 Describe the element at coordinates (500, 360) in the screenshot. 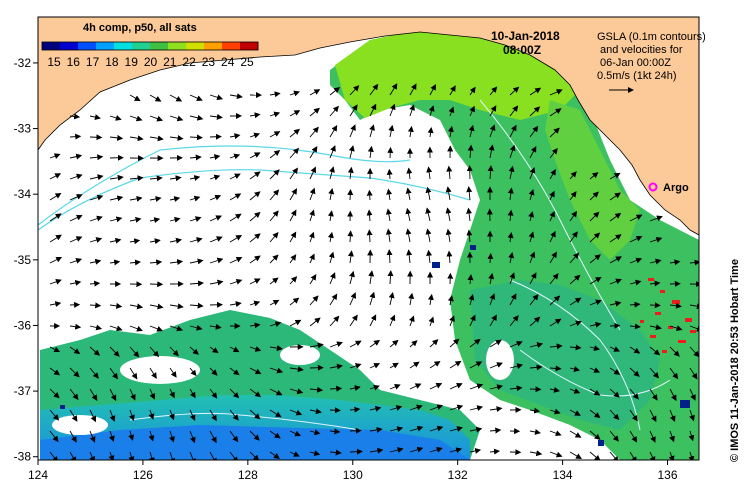

I see `cloud-gap` at that location.